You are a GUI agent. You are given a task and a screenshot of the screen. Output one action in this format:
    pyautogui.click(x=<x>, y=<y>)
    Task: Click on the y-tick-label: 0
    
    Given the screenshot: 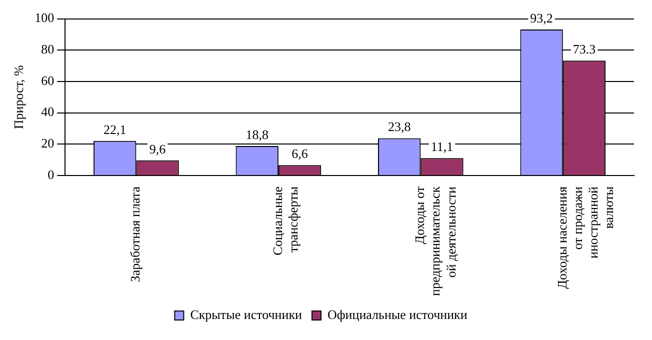 What is the action you would take?
    pyautogui.click(x=51, y=174)
    